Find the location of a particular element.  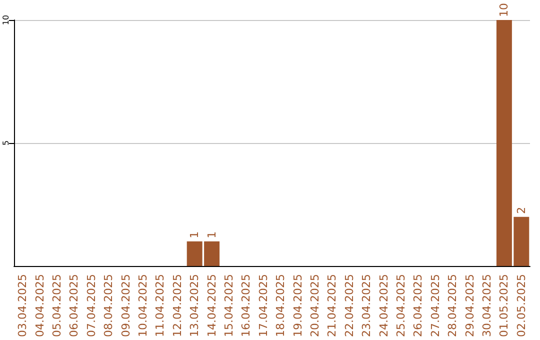

x-tick-label: 11.04.2025 is located at coordinates (160, 306).